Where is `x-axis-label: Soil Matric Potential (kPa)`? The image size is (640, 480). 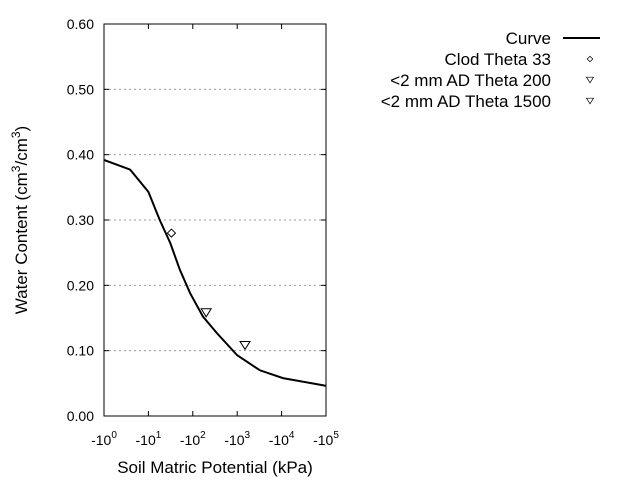 x-axis-label: Soil Matric Potential (kPa) is located at coordinates (215, 467).